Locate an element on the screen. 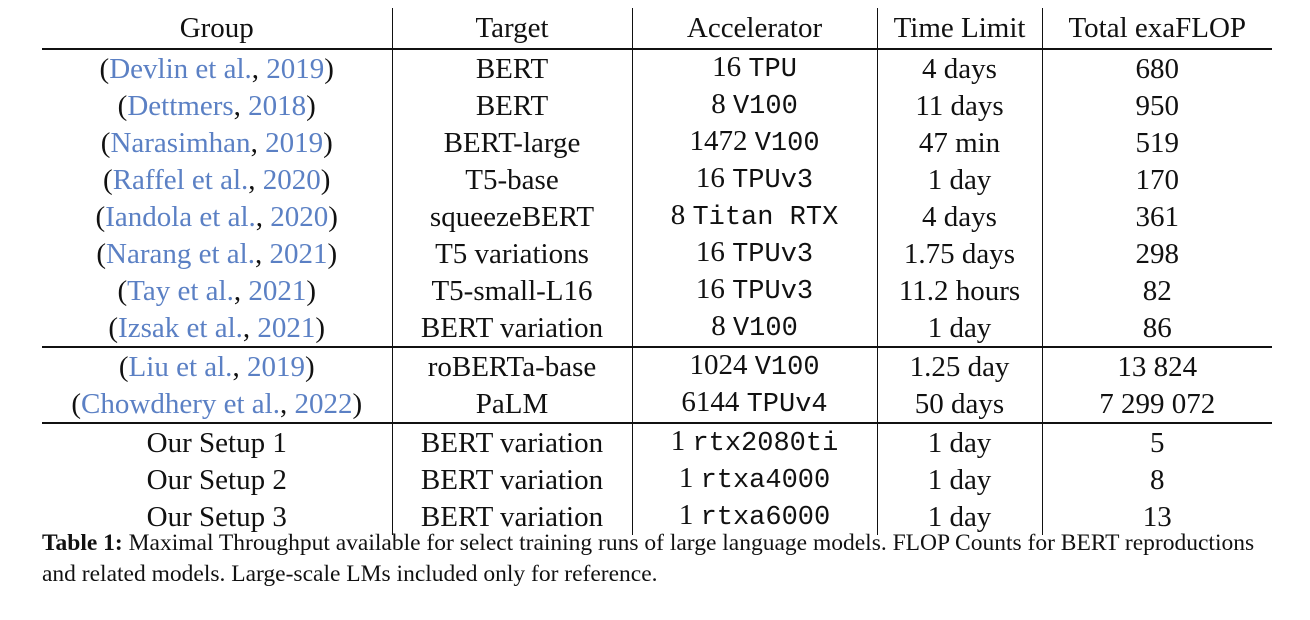 The height and width of the screenshot is (620, 1310). exaflop-cell: 519 is located at coordinates (1156, 142).